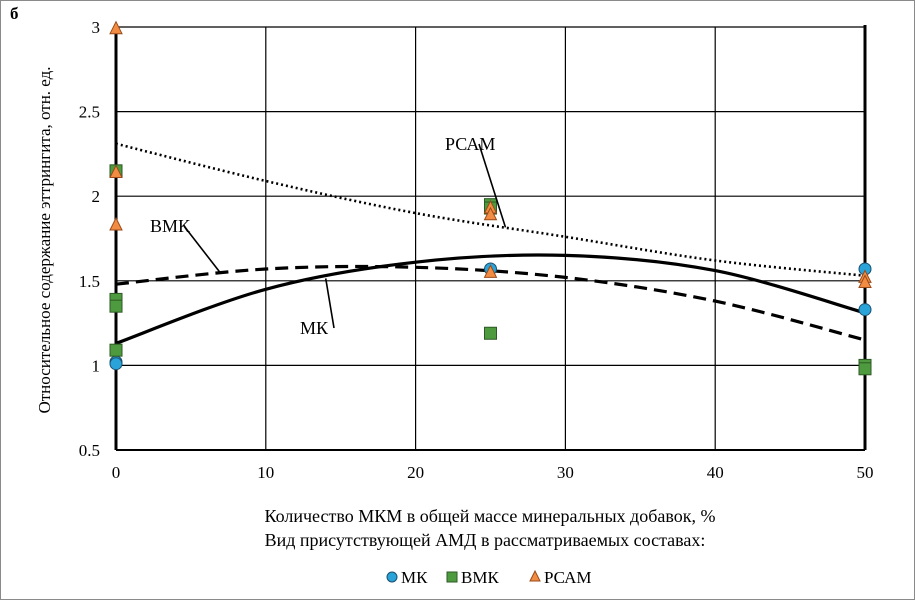 This screenshot has height=600, width=915. Describe the element at coordinates (96, 196) in the screenshot. I see `y-tick-label: 2` at that location.